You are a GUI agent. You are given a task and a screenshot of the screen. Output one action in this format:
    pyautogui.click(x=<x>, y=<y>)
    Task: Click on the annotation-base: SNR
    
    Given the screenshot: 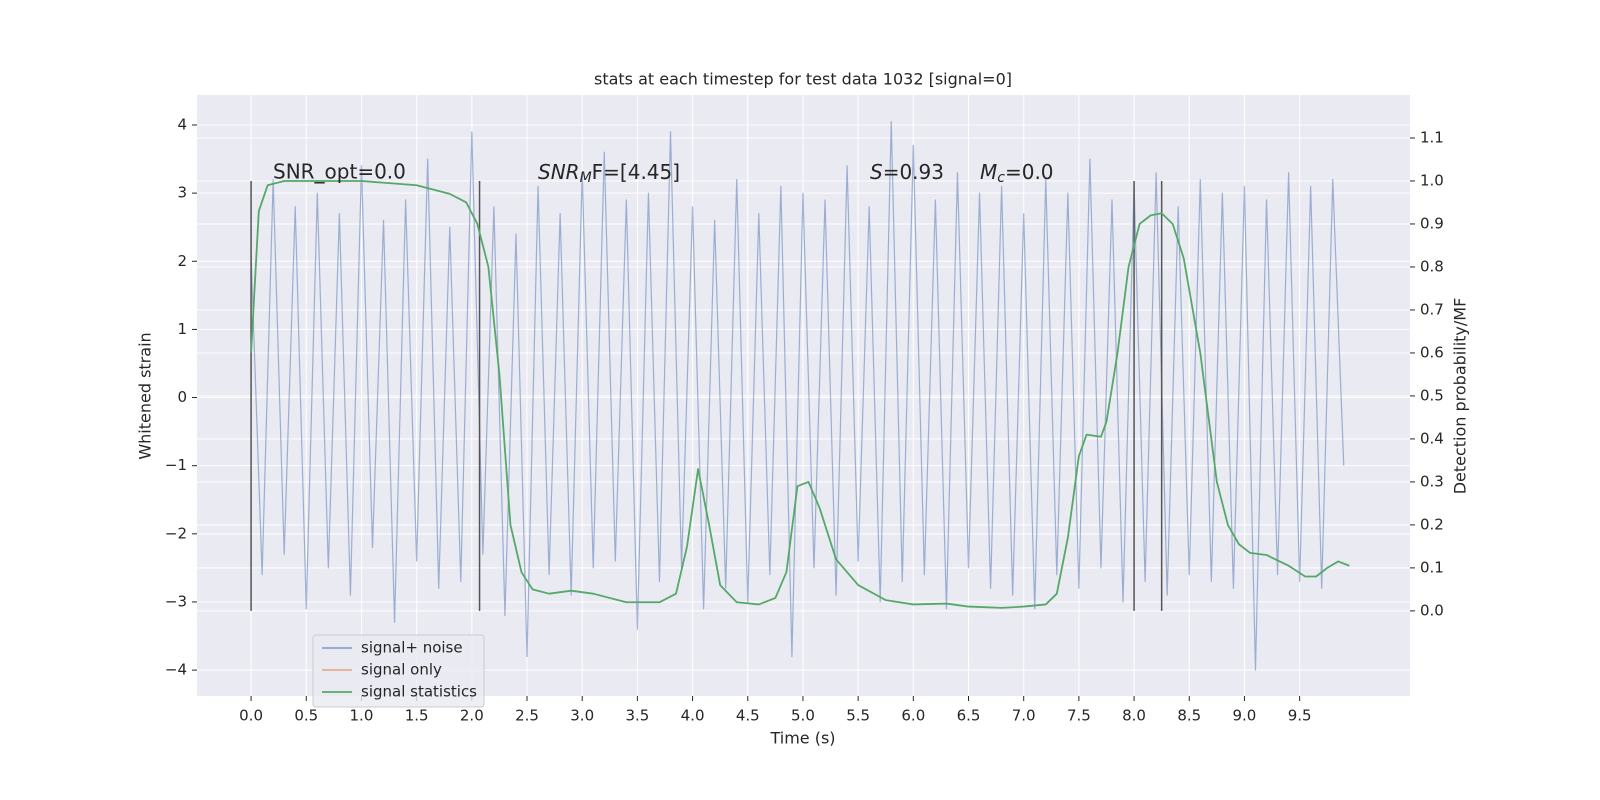 What is the action you would take?
    pyautogui.click(x=559, y=172)
    